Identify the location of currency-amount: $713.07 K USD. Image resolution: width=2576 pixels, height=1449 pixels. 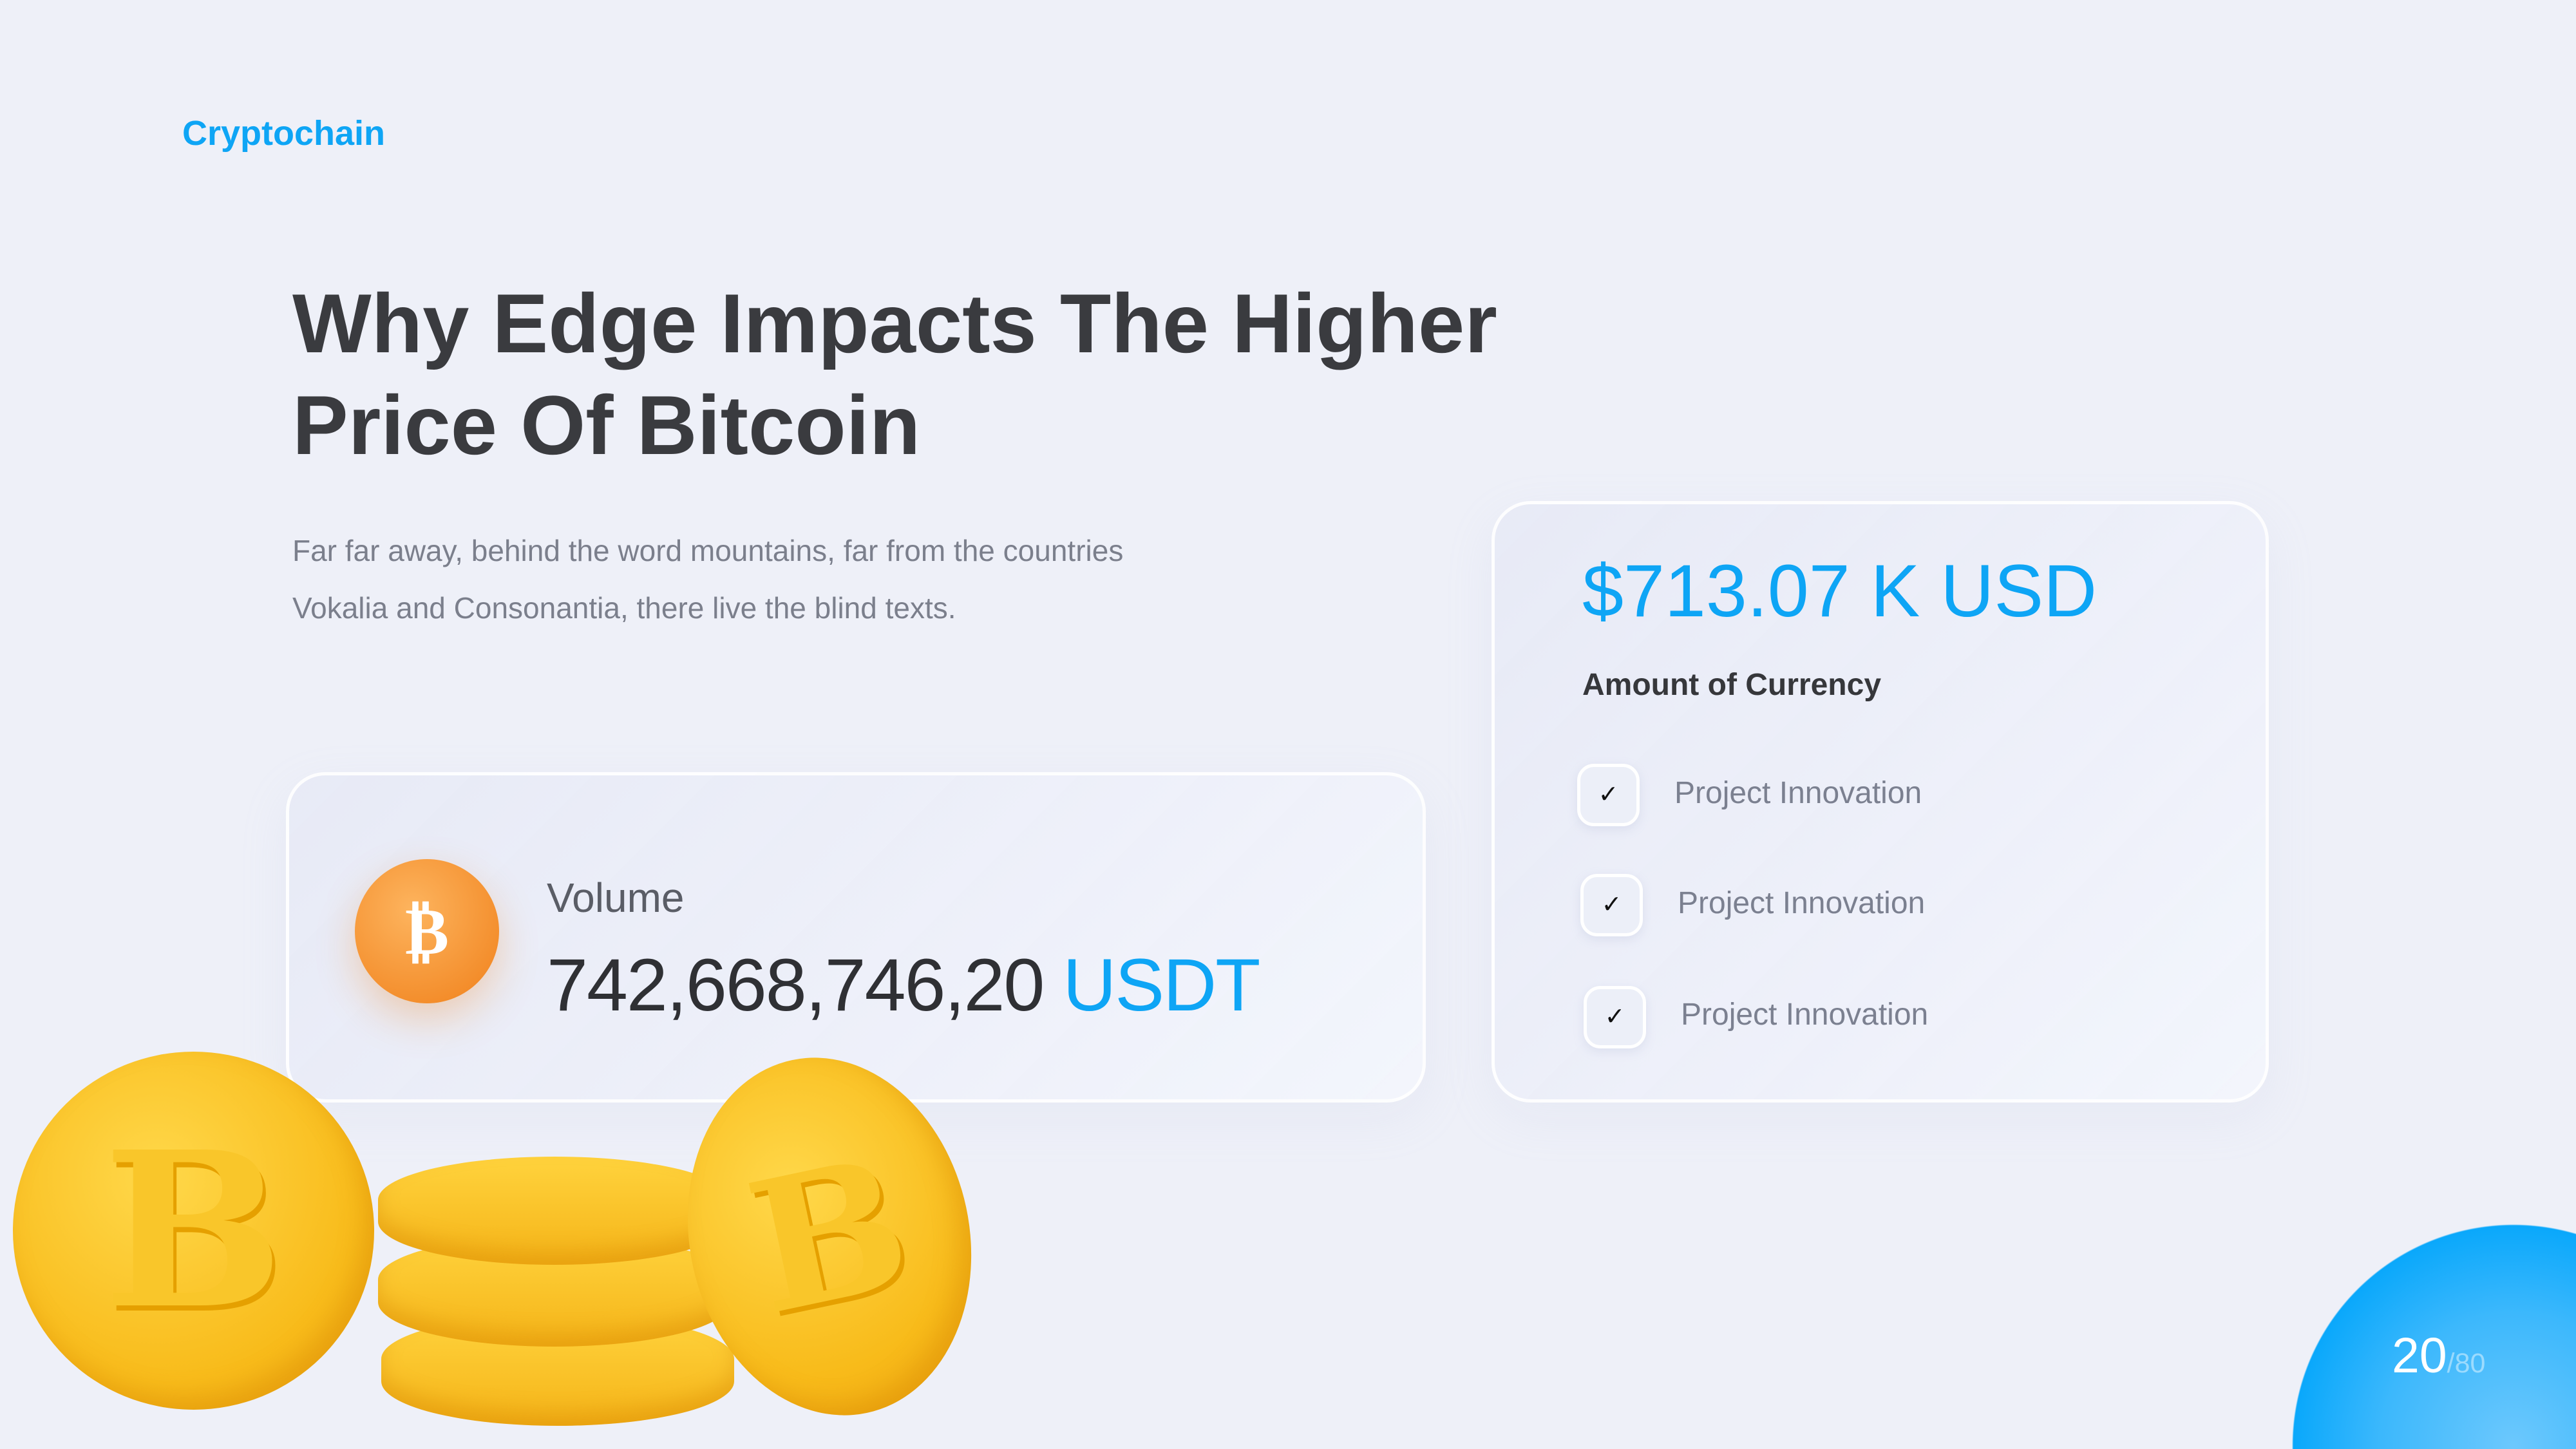
(1840, 591).